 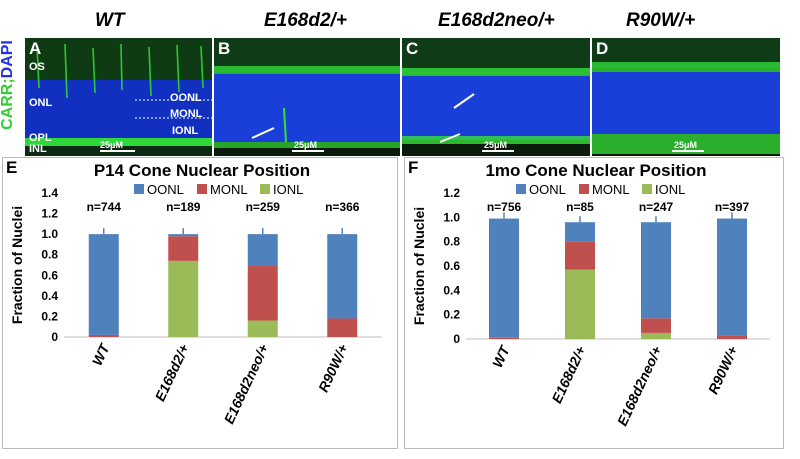 I want to click on chart-f-ytick: 0.8, so click(x=451, y=242).